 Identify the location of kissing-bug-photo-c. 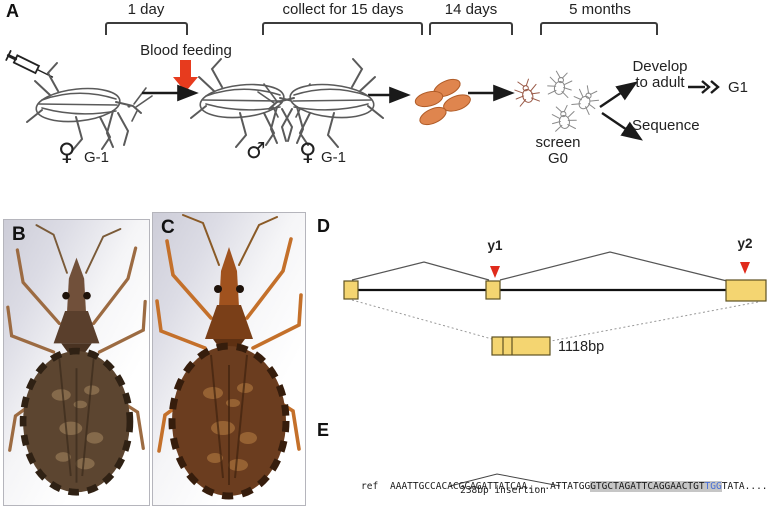
(229, 357).